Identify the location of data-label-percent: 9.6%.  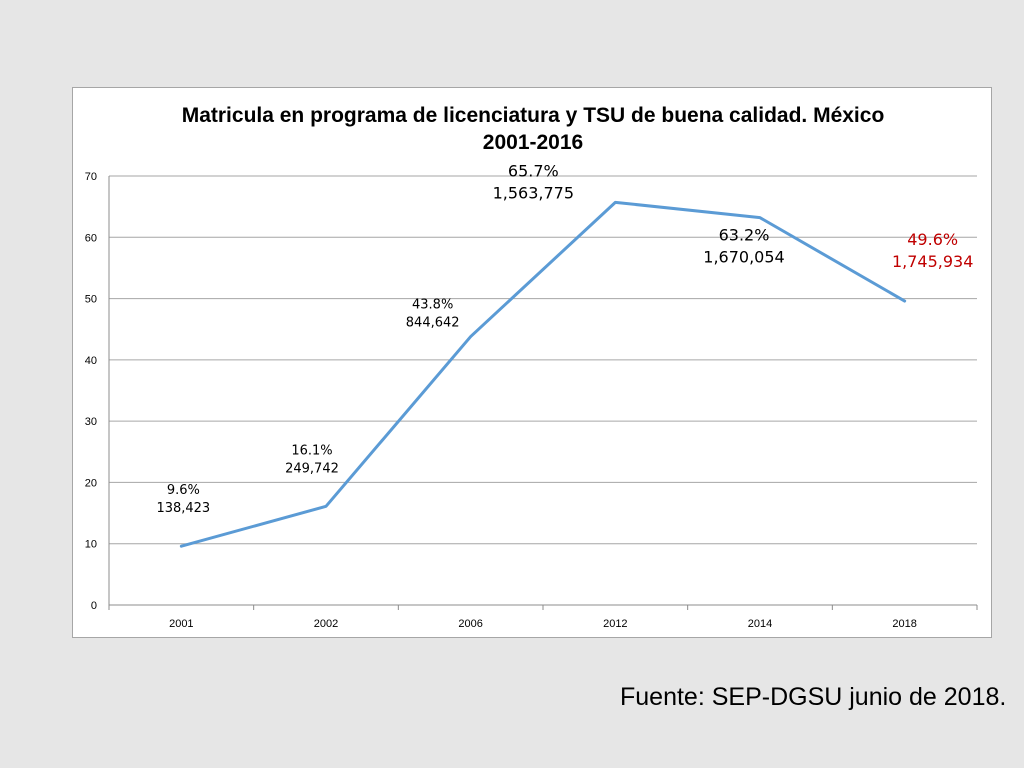
(183, 490).